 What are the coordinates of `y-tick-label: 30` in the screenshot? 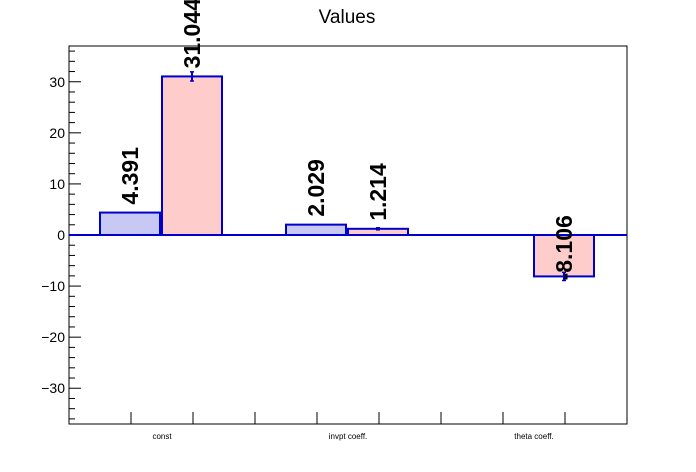 It's located at (57, 82).